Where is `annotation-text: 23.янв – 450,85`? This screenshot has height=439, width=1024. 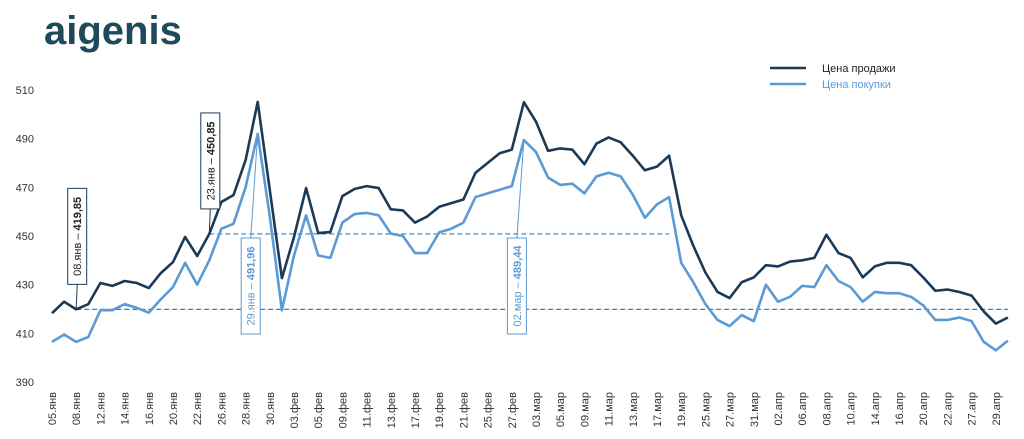 annotation-text: 23.янв – 450,85 is located at coordinates (211, 160).